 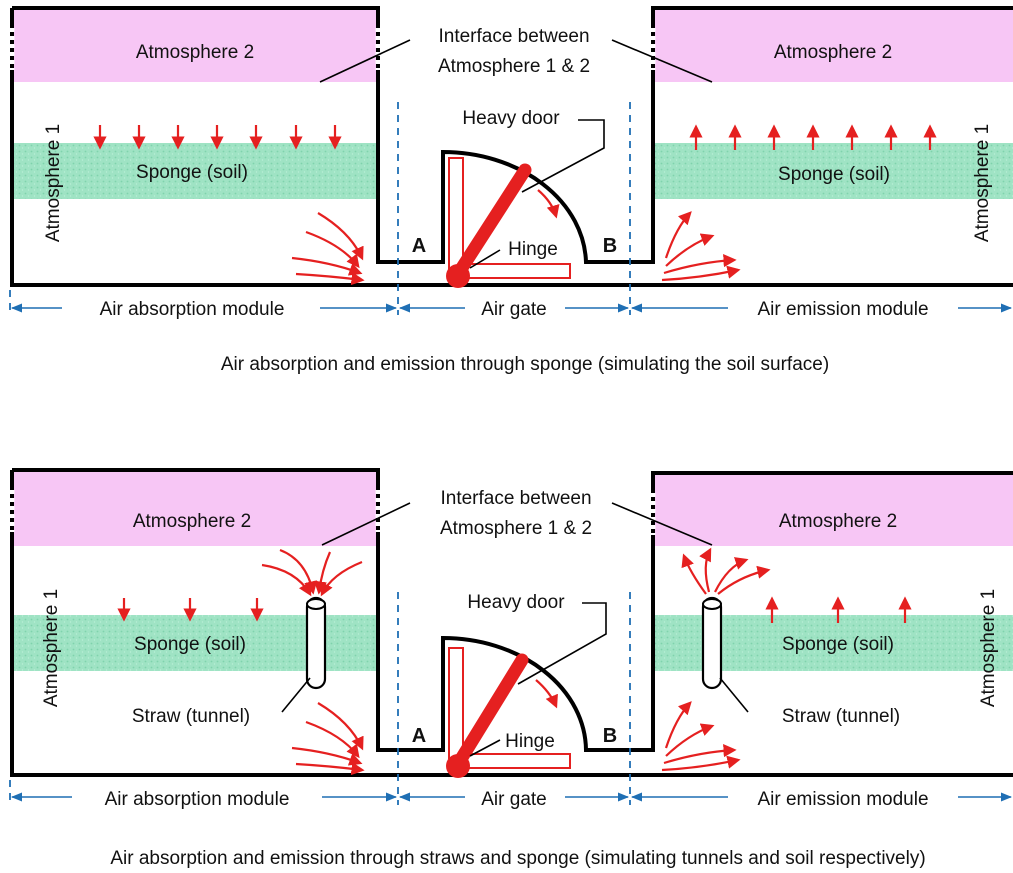 What do you see at coordinates (734, 695) in the screenshot?
I see `straw-right-leader` at bounding box center [734, 695].